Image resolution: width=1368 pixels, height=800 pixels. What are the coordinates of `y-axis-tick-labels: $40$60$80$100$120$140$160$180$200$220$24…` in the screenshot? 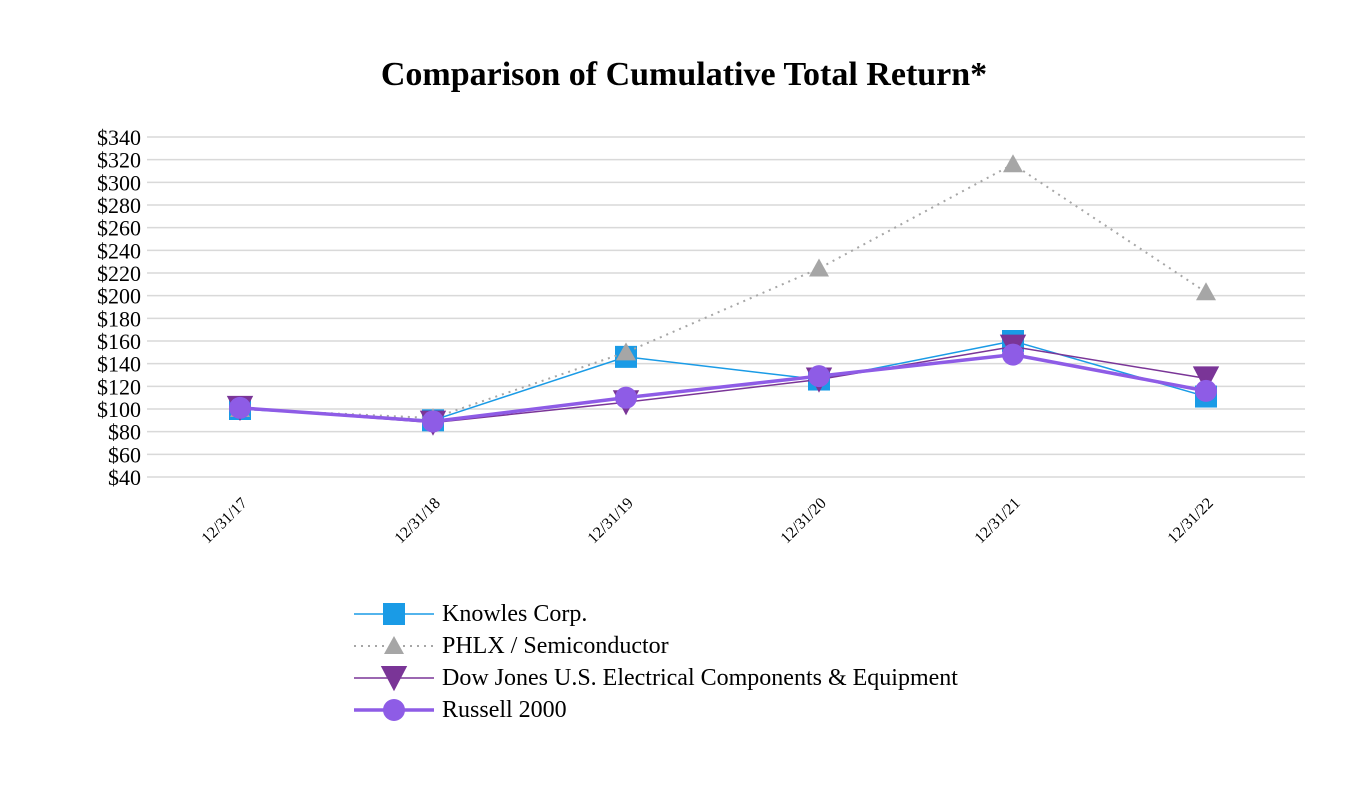 It's located at (119, 307).